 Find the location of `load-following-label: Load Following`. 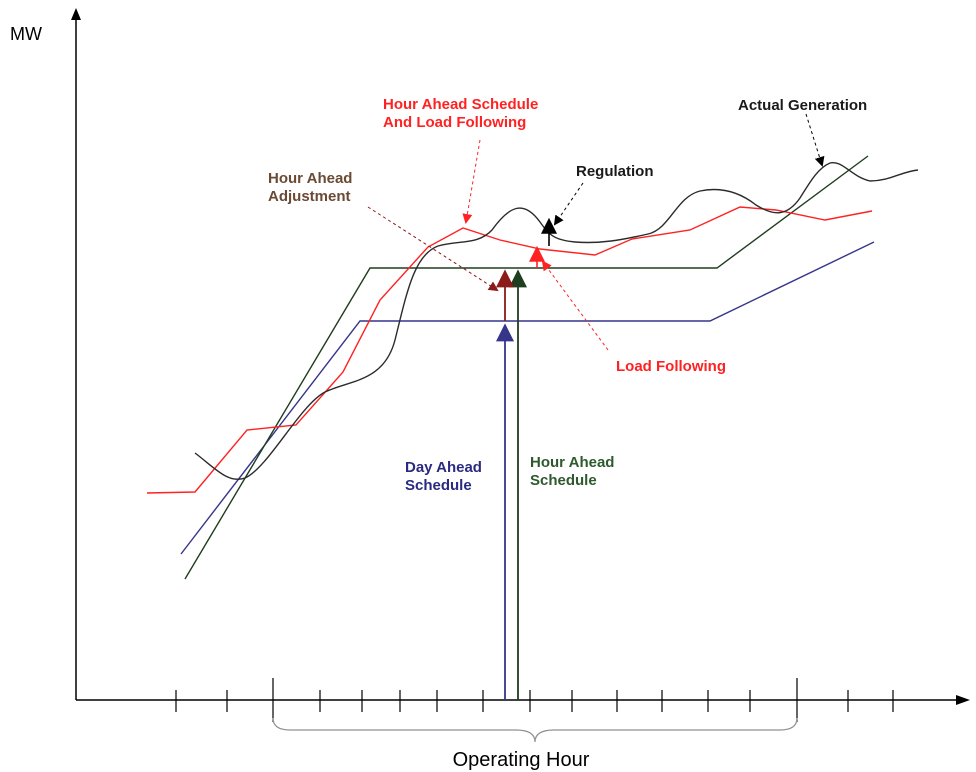

load-following-label: Load Following is located at coordinates (671, 366).